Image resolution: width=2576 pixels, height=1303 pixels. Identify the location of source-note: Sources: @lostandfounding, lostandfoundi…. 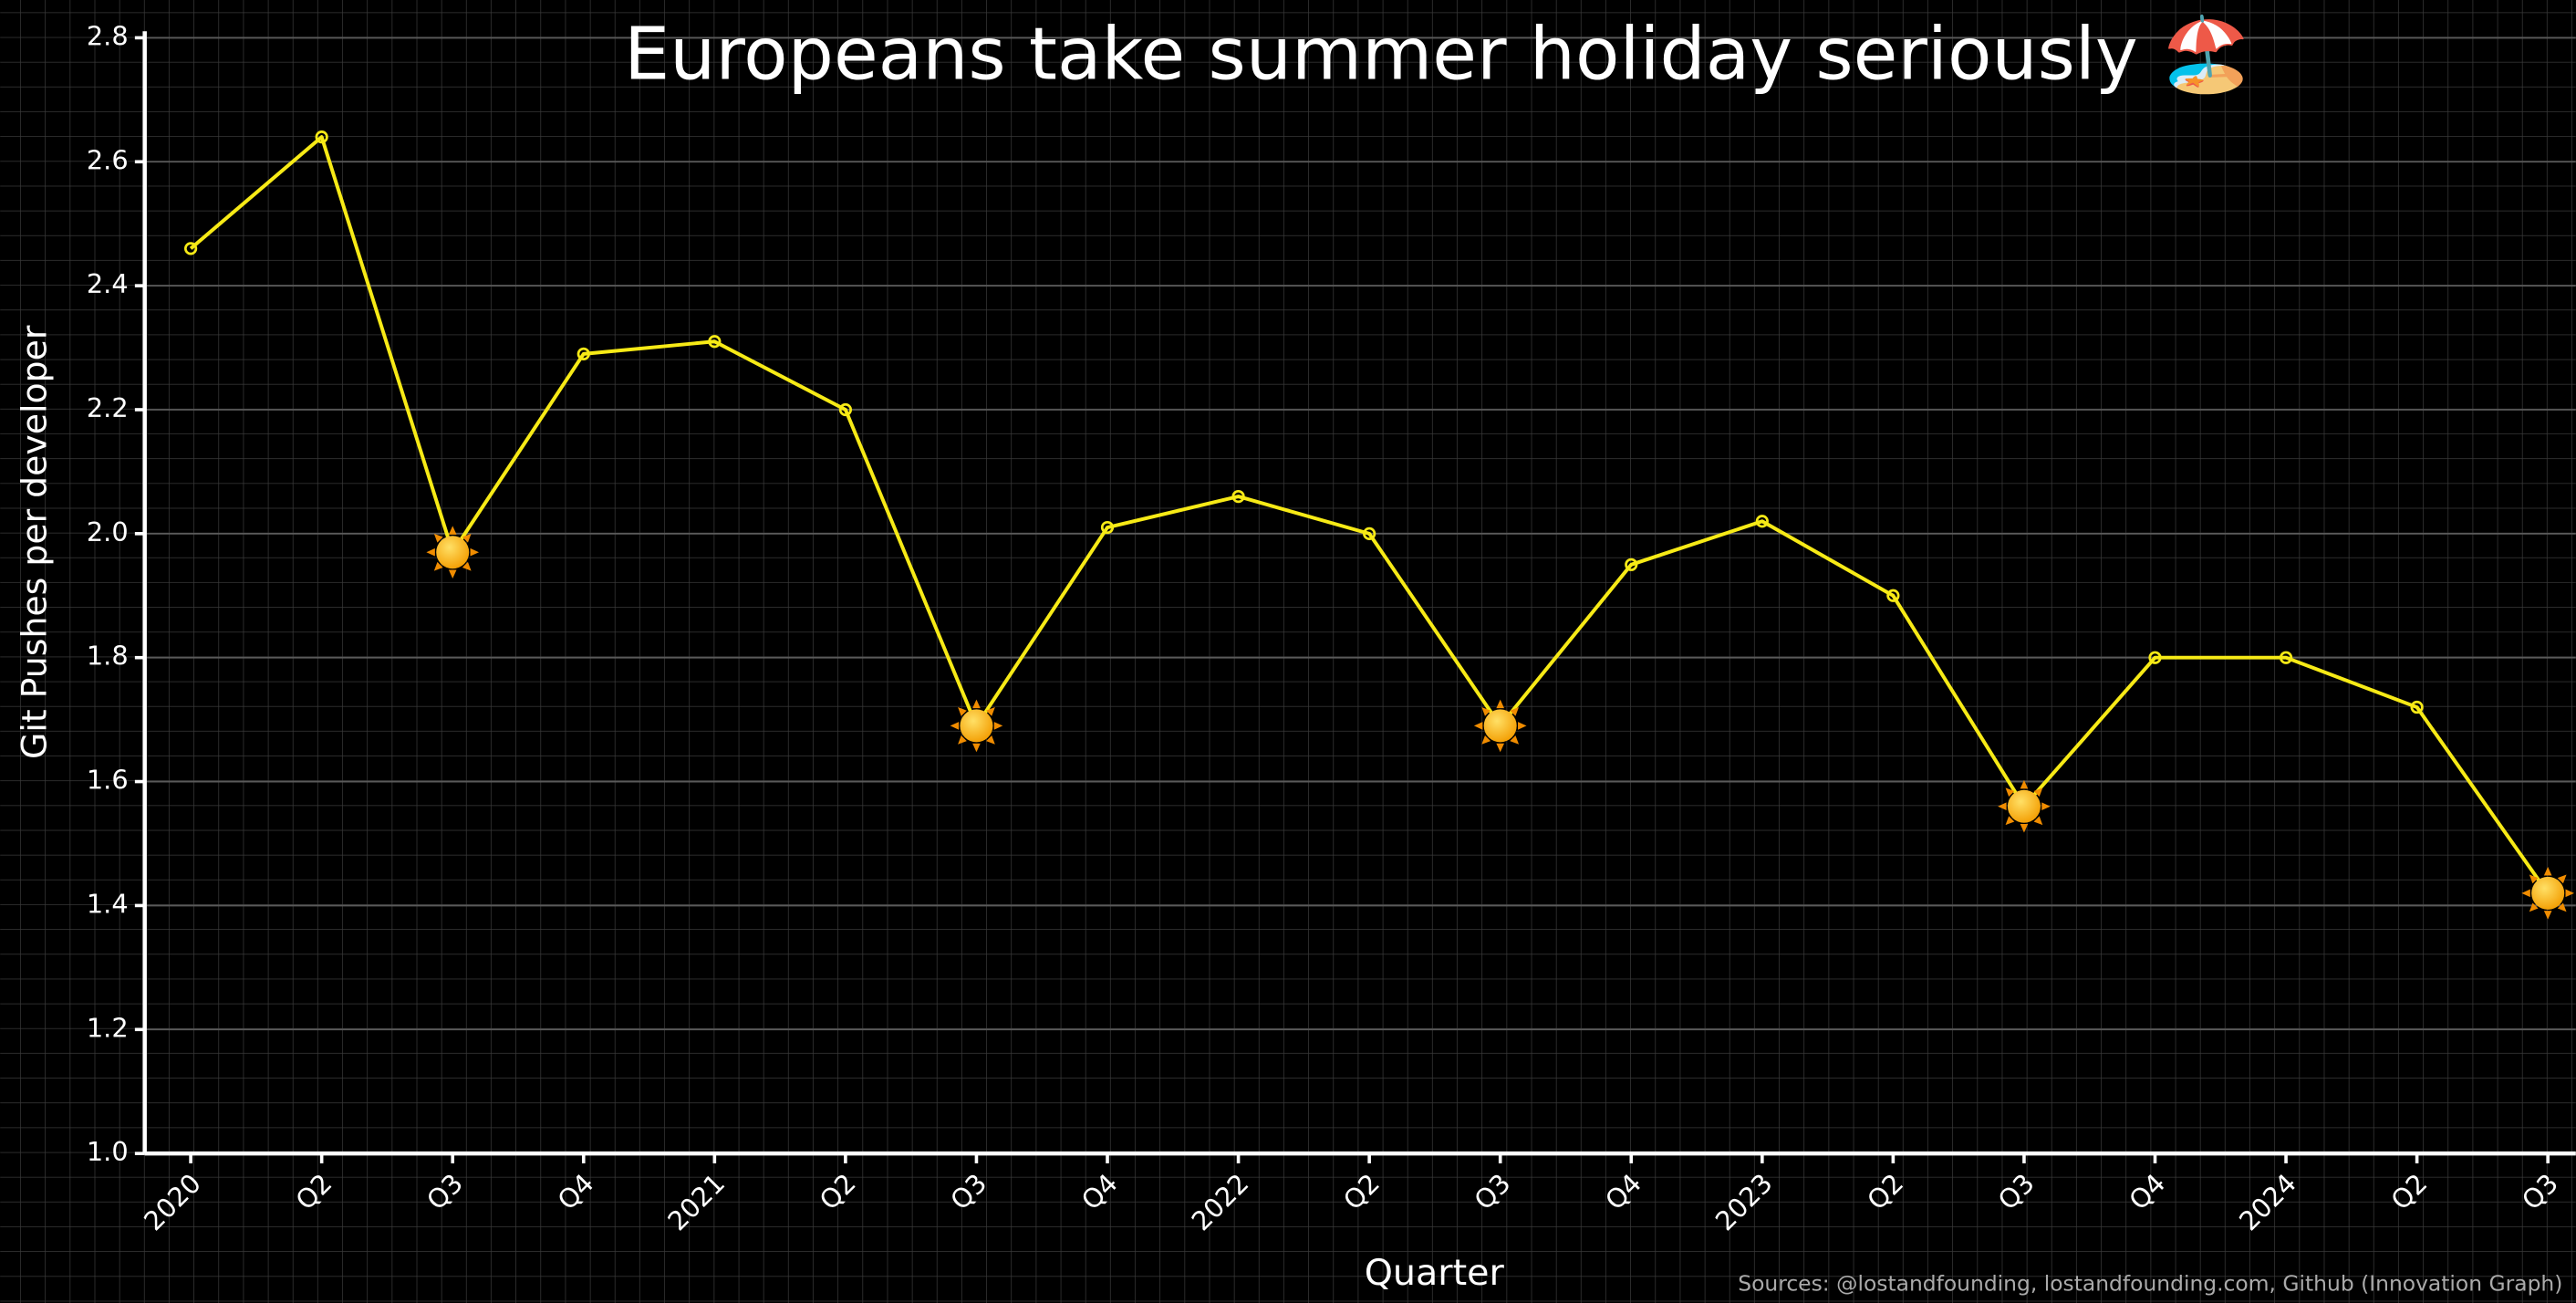
(2150, 1284).